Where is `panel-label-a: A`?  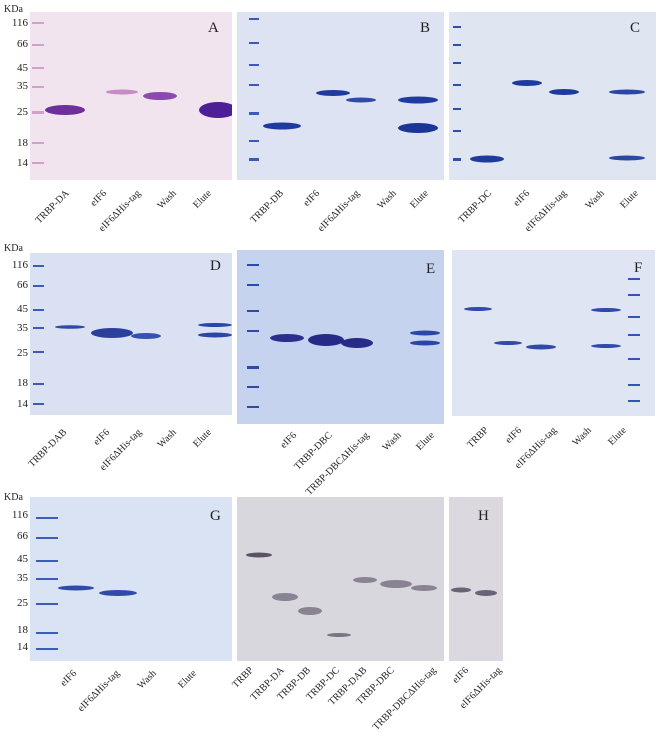 panel-label-a: A is located at coordinates (213, 28).